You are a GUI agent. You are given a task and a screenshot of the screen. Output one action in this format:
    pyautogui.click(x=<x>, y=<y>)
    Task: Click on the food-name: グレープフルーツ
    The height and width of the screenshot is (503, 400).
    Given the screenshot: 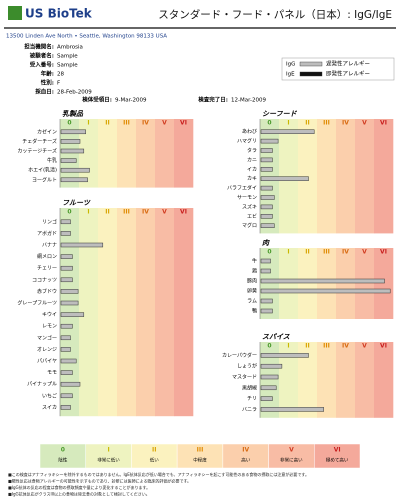 What is the action you would take?
    pyautogui.click(x=37, y=303)
    